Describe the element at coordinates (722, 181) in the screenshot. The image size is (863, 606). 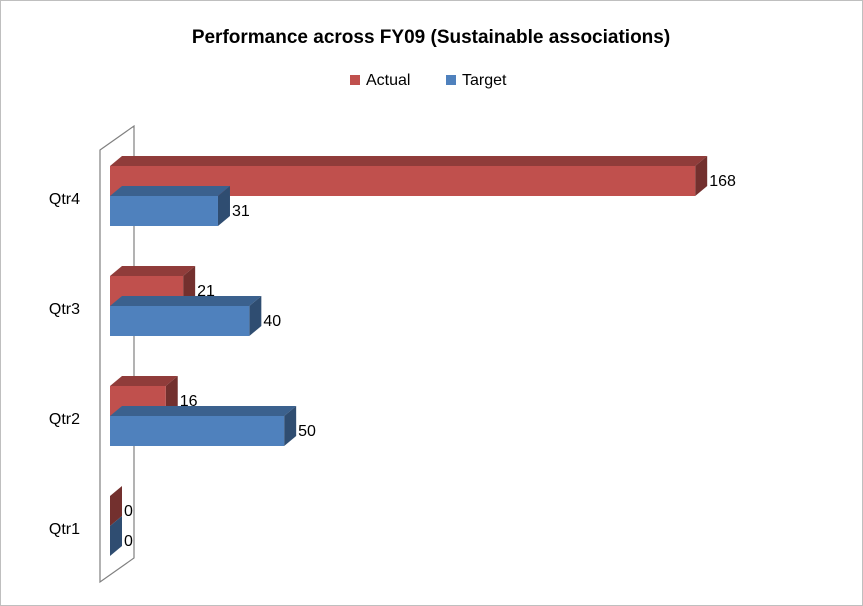
I see `data-label: 168` at that location.